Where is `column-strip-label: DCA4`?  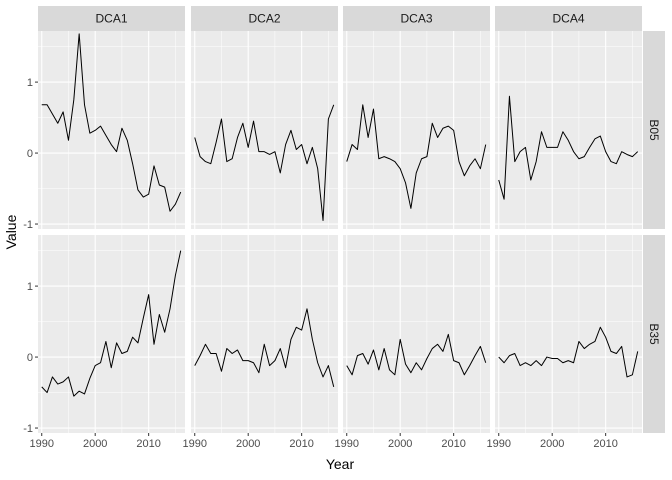
column-strip-label: DCA4 is located at coordinates (568, 19).